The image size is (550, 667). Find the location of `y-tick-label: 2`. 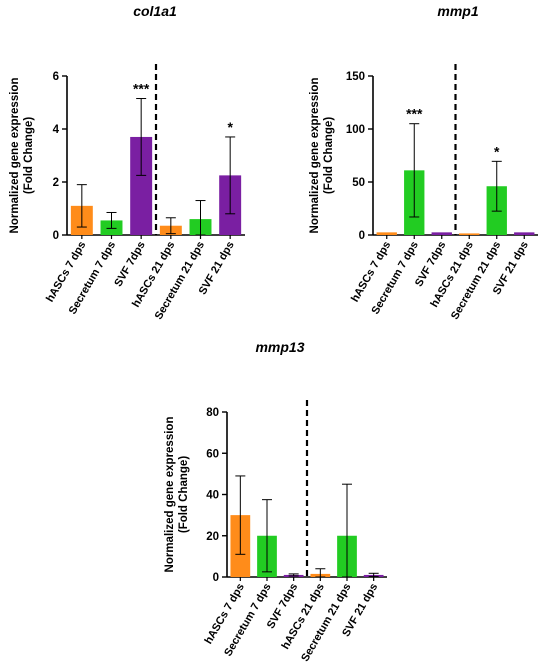

y-tick-label: 2 is located at coordinates (56, 183).